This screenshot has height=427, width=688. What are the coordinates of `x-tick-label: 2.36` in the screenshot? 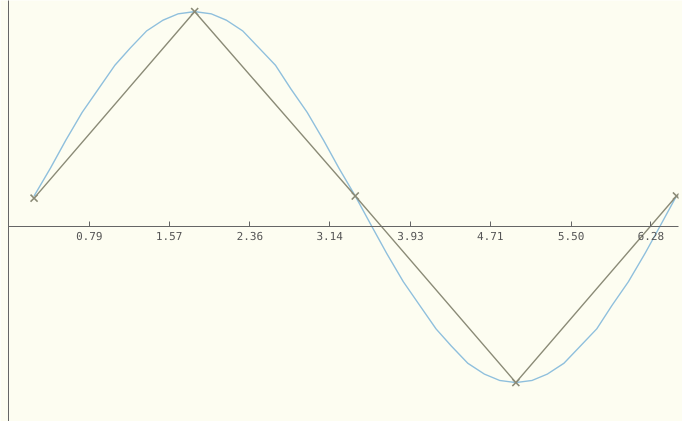 It's located at (250, 237).